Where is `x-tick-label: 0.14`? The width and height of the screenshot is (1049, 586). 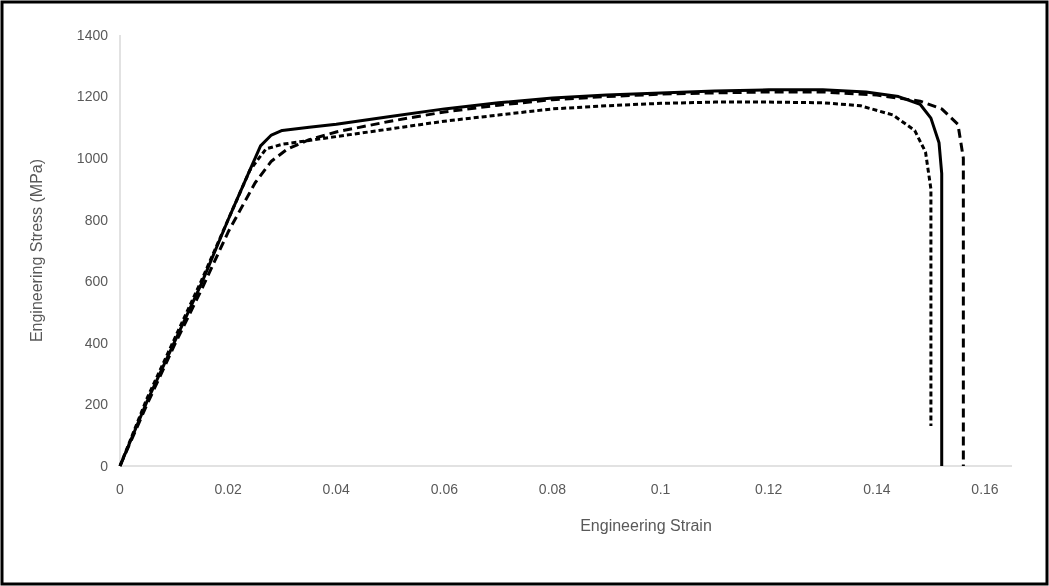
x-tick-label: 0.14 is located at coordinates (877, 489).